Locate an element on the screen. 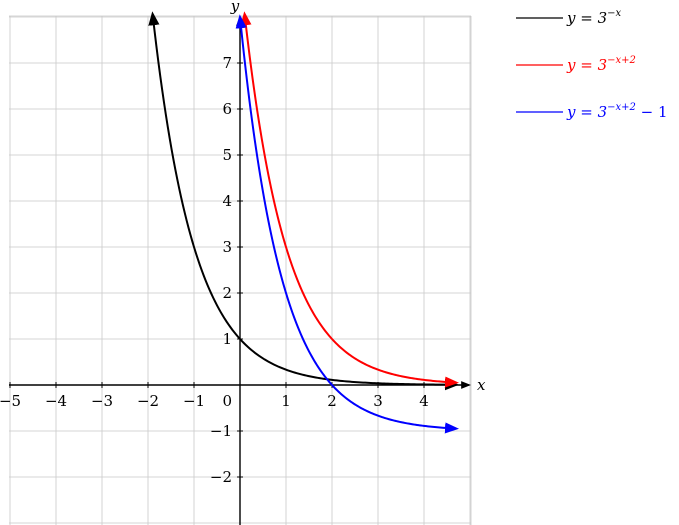  x-tick-label: −2 is located at coordinates (148, 401).